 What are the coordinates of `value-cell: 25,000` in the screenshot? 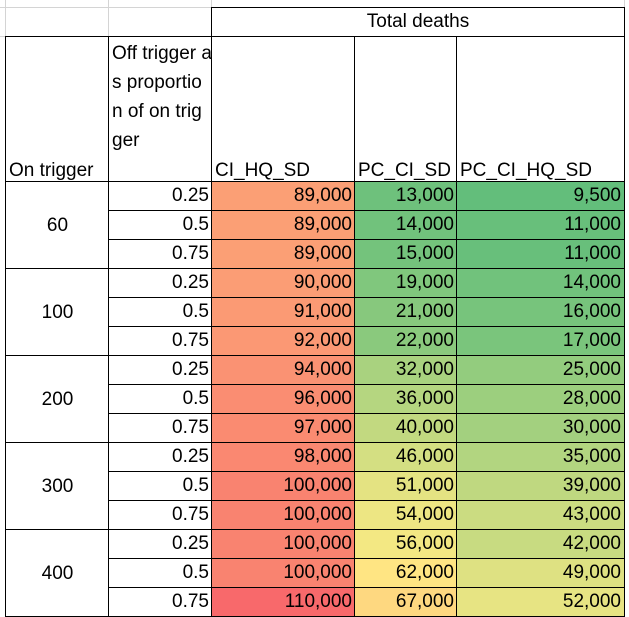 It's located at (540, 370).